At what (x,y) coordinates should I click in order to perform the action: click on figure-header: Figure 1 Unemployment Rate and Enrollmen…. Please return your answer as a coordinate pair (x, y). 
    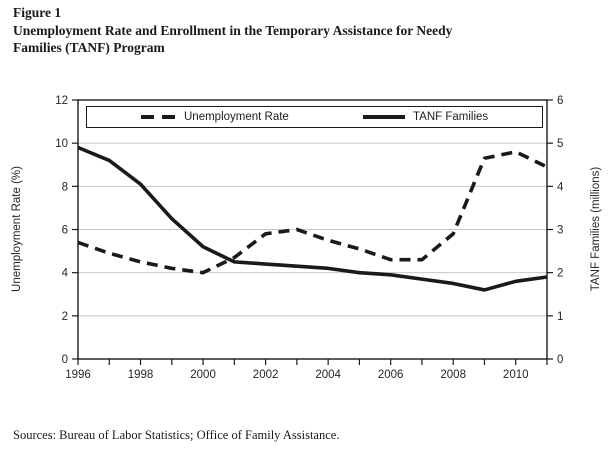
    Looking at the image, I should click on (232, 30).